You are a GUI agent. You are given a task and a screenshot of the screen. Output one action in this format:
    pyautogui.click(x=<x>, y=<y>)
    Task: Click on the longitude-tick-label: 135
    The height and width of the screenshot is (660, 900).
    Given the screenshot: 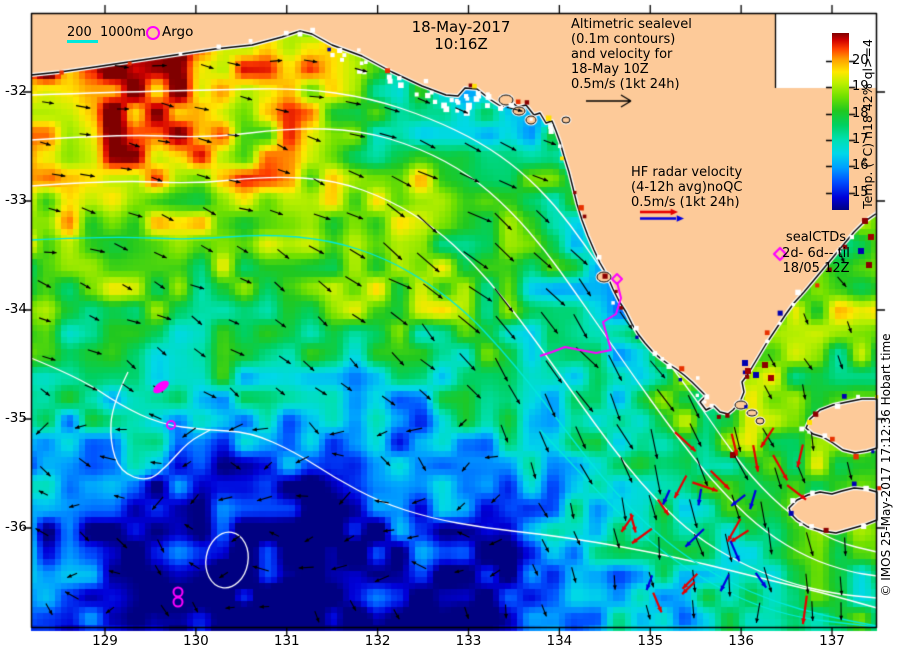 What is the action you would take?
    pyautogui.click(x=650, y=641)
    